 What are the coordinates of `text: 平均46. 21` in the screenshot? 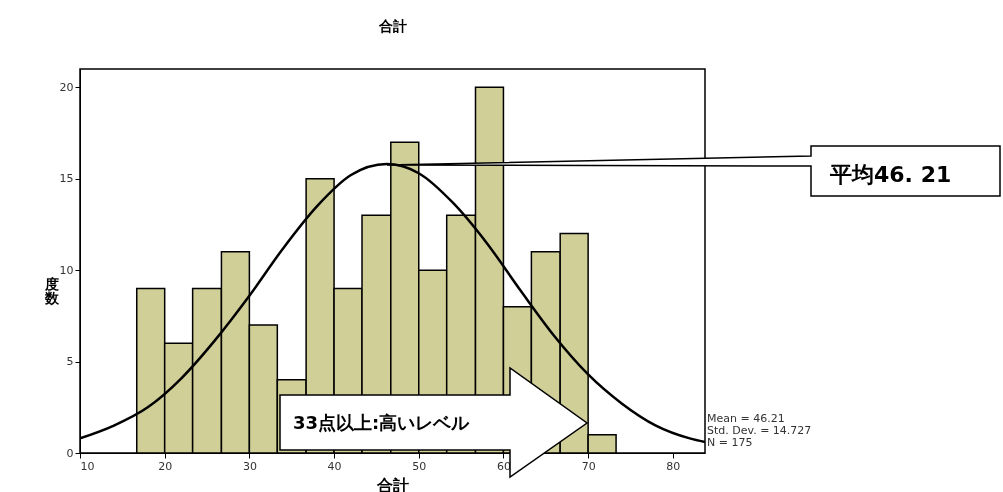 It's located at (890, 174).